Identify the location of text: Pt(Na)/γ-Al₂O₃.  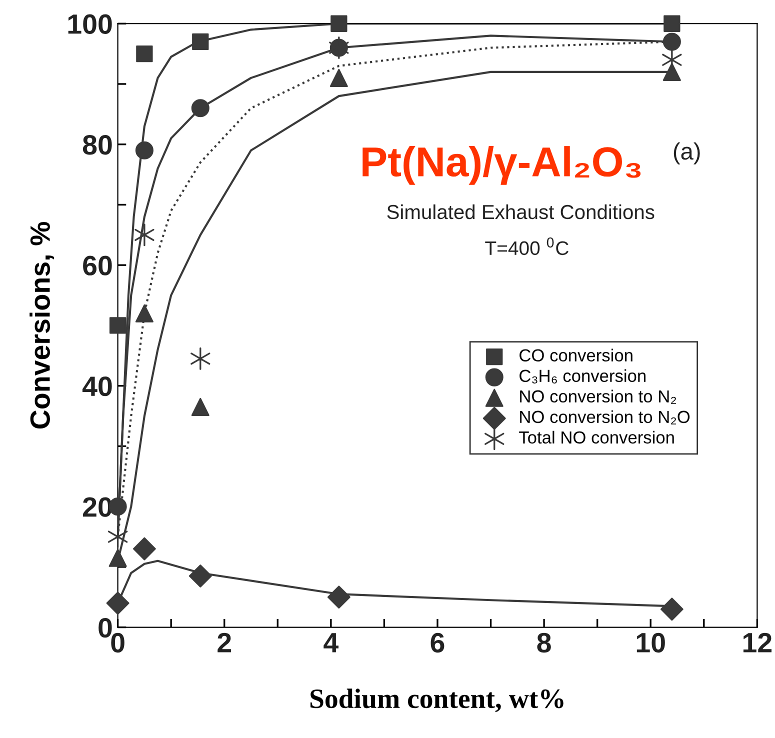
(501, 165).